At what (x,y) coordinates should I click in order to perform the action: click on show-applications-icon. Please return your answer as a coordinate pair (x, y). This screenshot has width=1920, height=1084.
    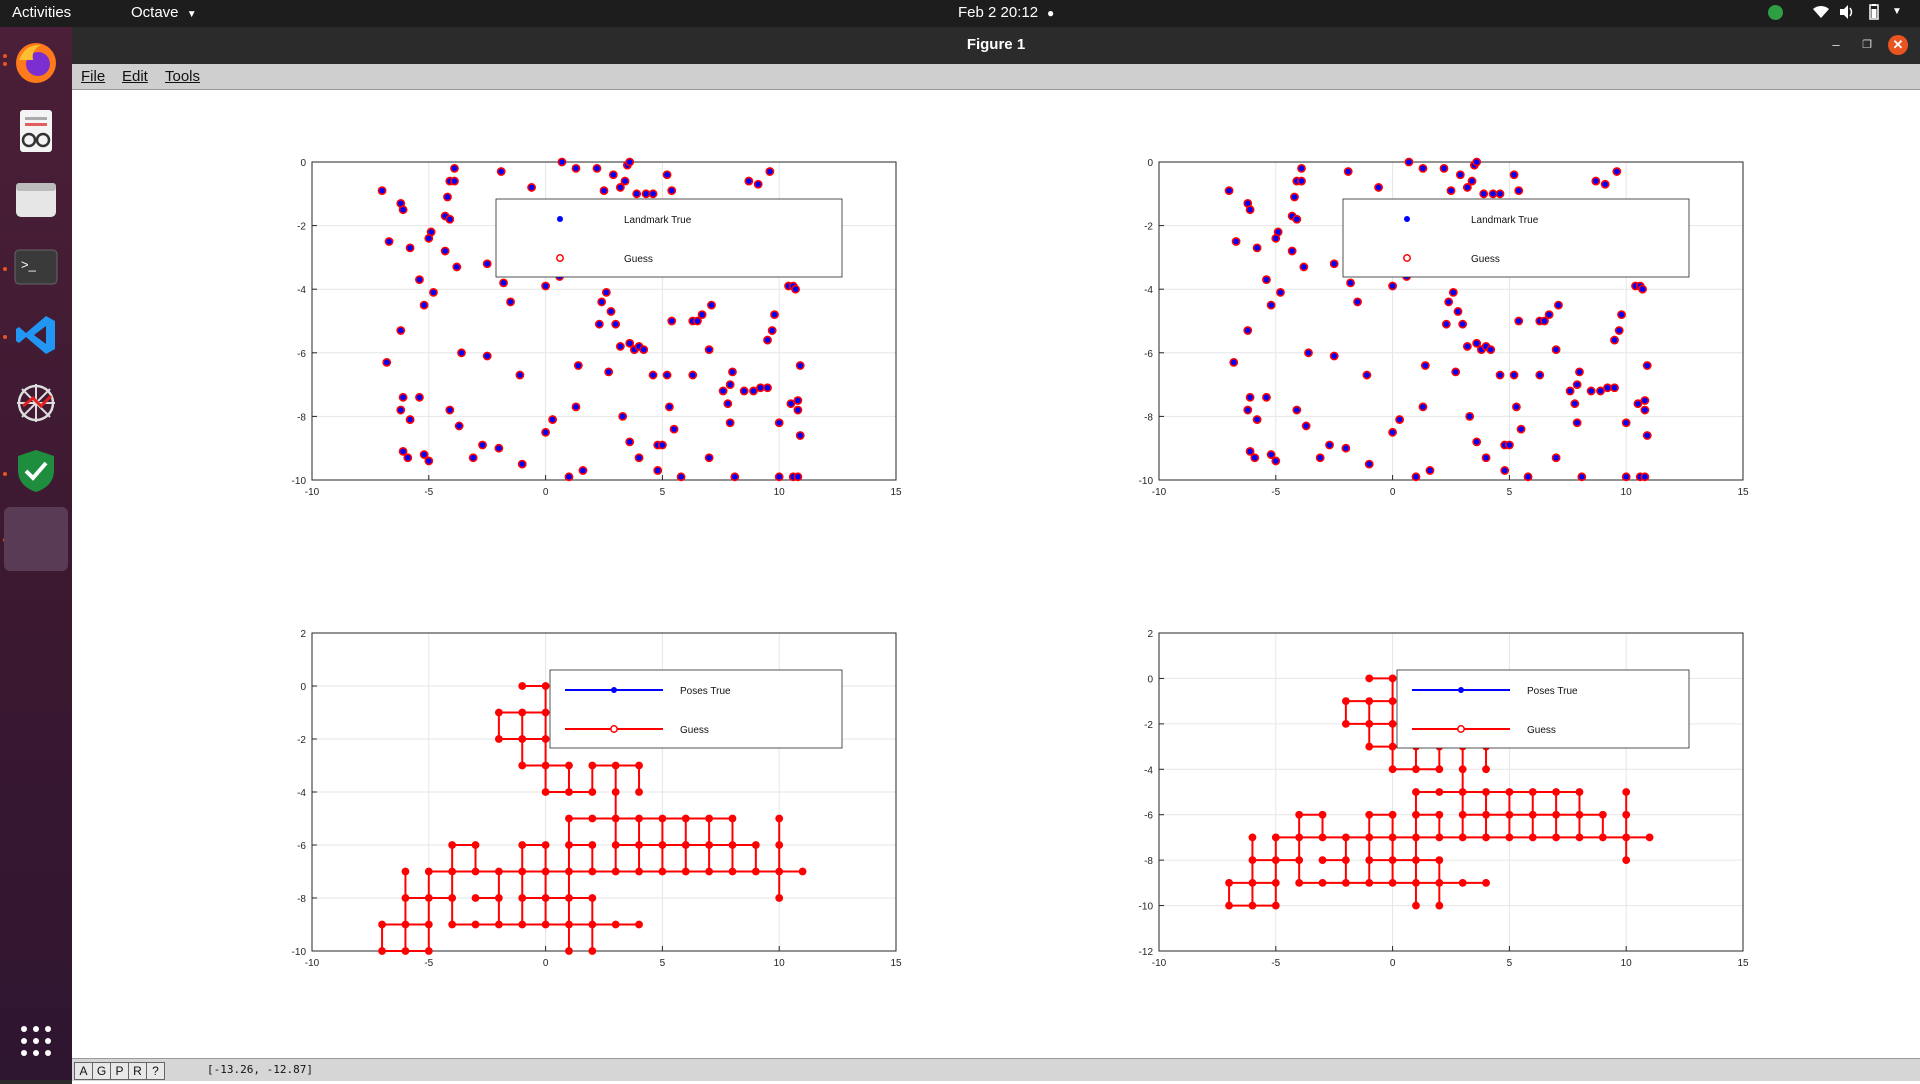
    Looking at the image, I should click on (36, 1041).